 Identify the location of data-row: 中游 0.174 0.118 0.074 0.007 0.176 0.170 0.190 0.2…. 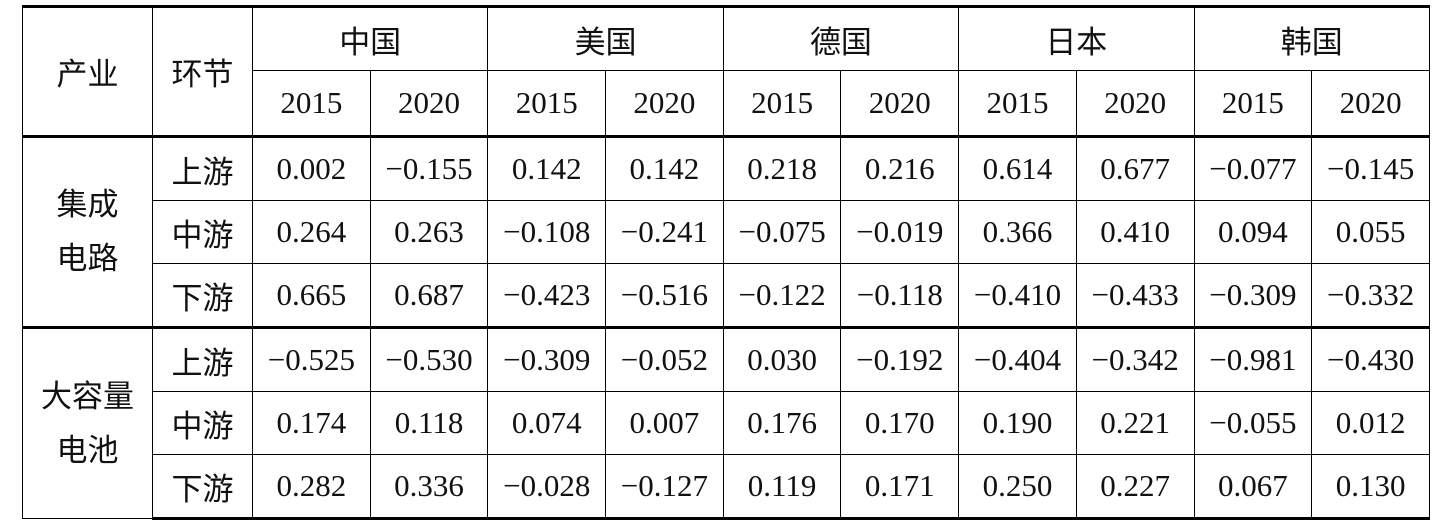
(726, 423).